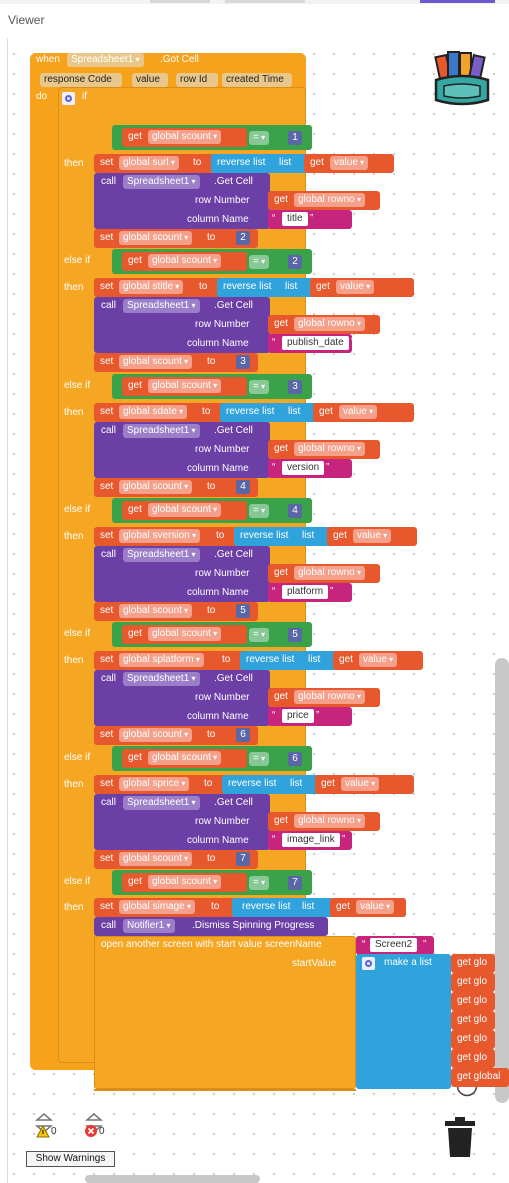 The width and height of the screenshot is (509, 1183). I want to click on set-variable-dropdown: global stitle, so click(151, 287).